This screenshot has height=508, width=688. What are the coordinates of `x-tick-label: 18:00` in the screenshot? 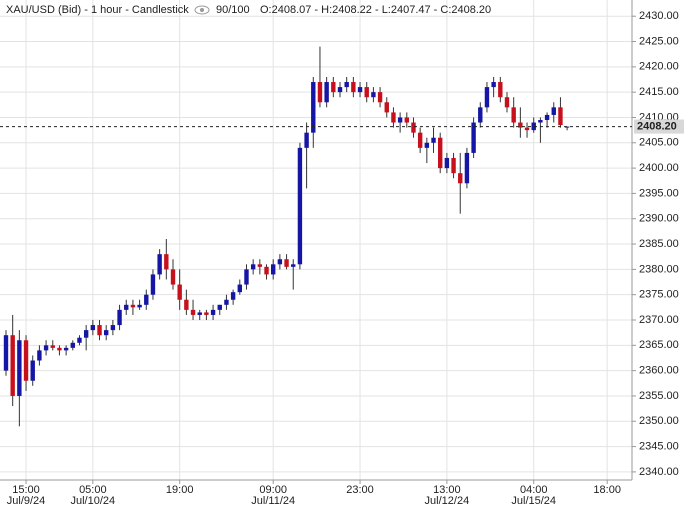 It's located at (607, 490).